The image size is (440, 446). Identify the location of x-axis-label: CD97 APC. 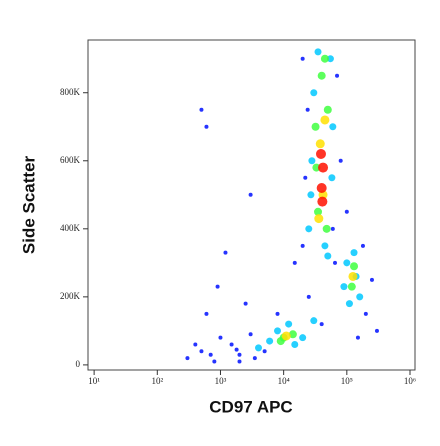
(250, 406).